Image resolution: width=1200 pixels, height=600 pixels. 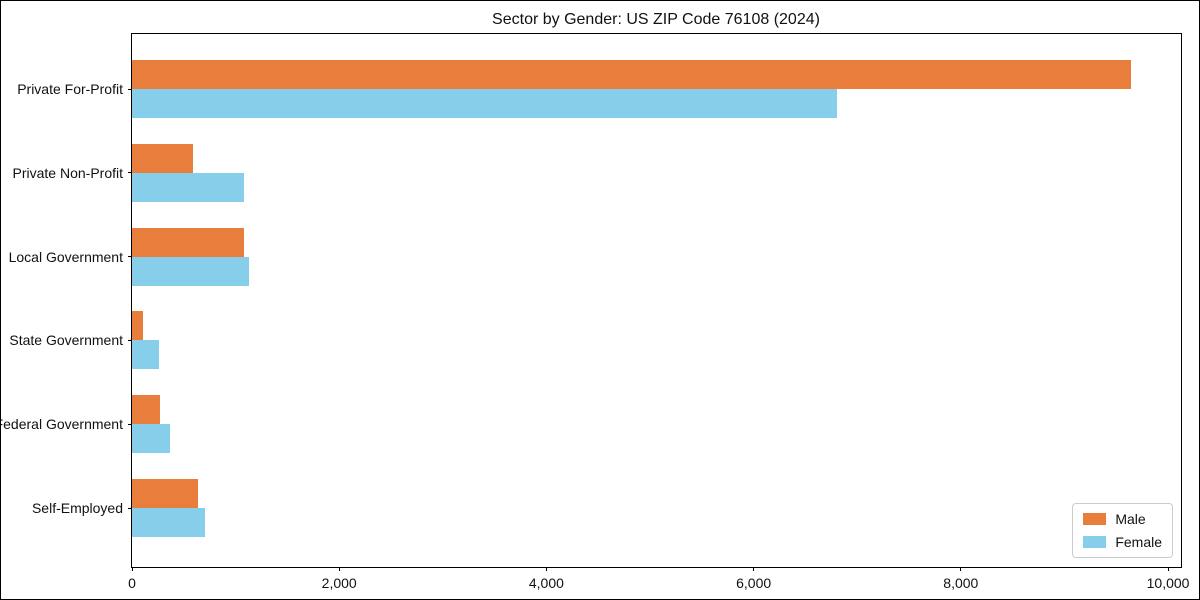 I want to click on legend-item-female: Female, so click(x=1122, y=542).